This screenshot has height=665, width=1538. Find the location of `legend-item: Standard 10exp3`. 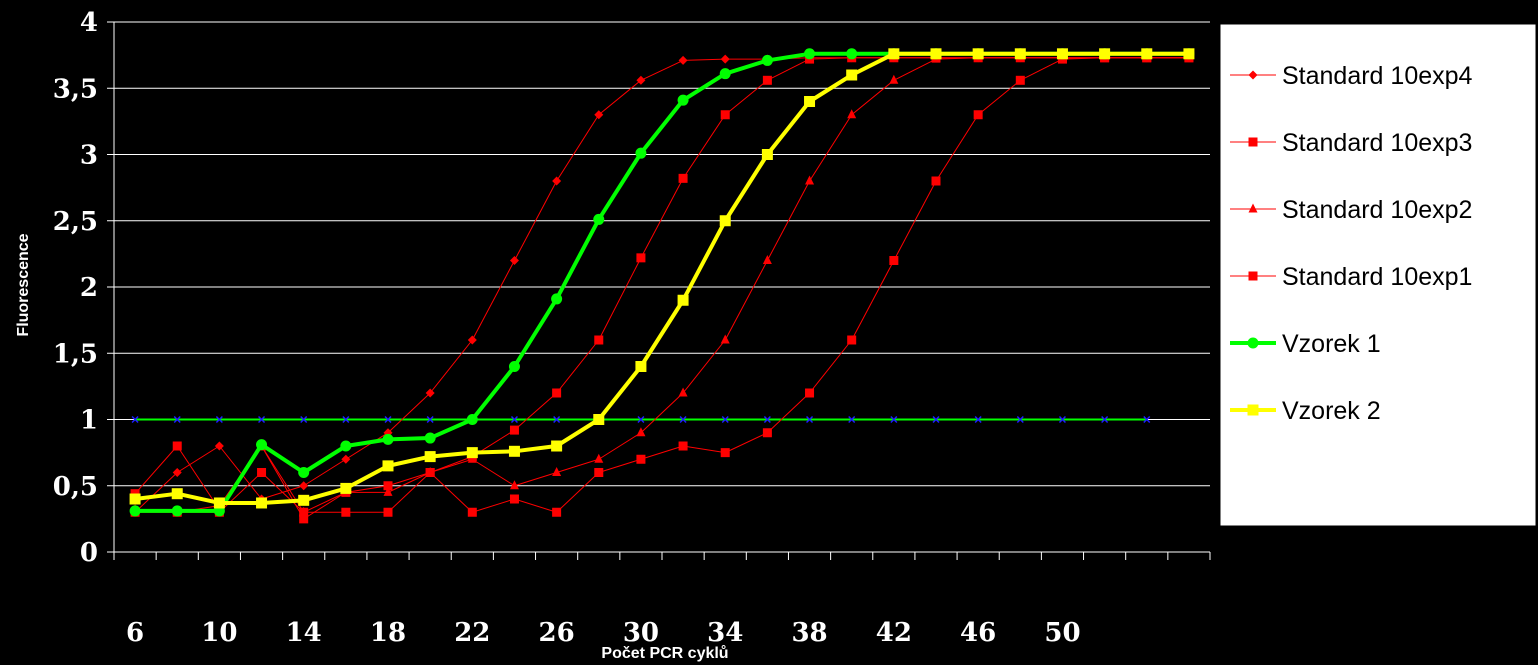

legend-item: Standard 10exp3 is located at coordinates (1351, 143).